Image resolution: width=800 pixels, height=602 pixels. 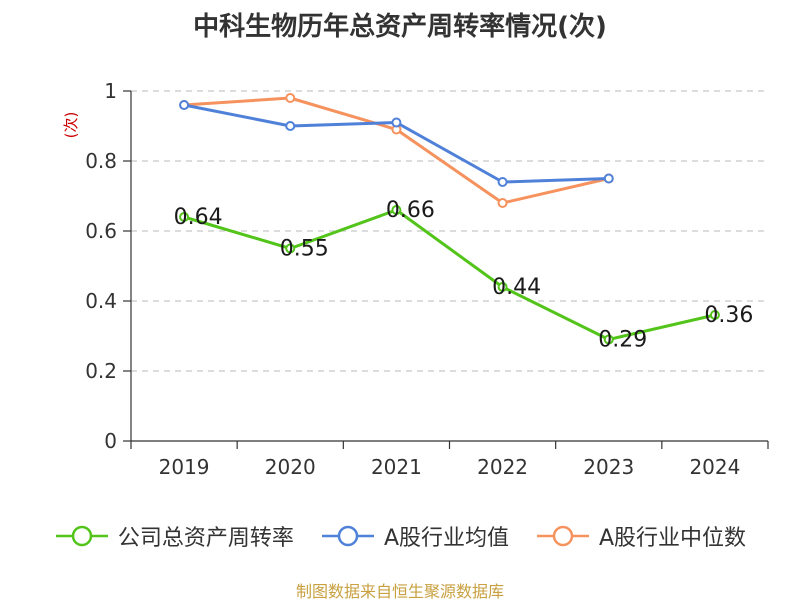 I want to click on y-tick-label: 1, so click(x=110, y=91).